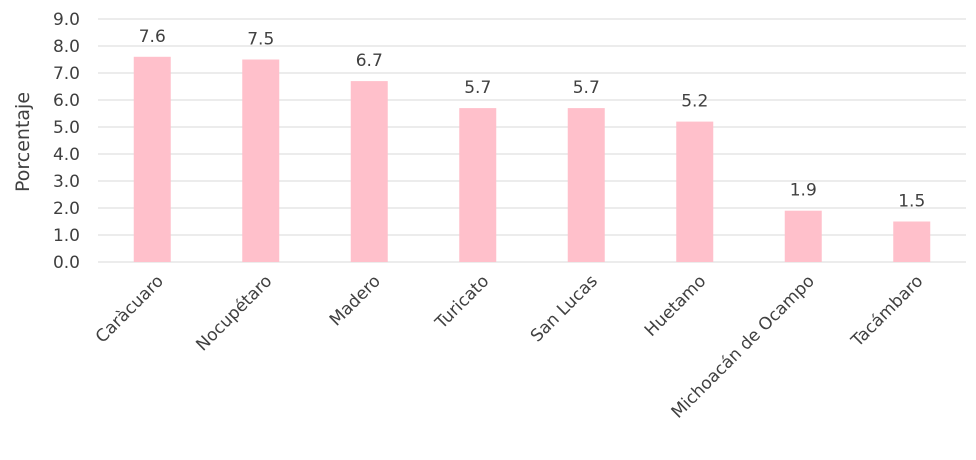  Describe the element at coordinates (66, 263) in the screenshot. I see `y-tick-label: 0.0` at that location.